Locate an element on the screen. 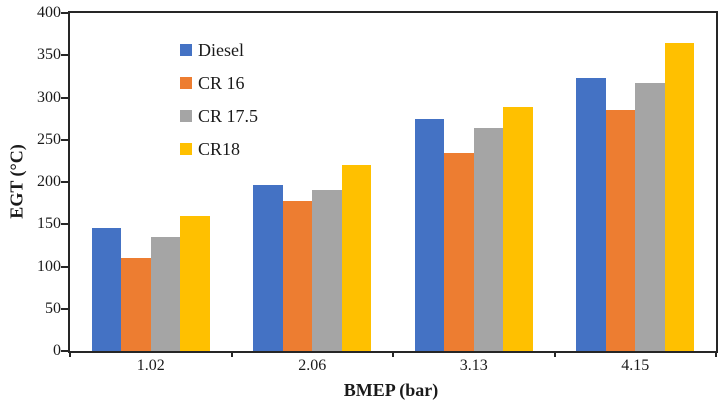 The width and height of the screenshot is (720, 410). legend-item: CR 16 is located at coordinates (219, 83).